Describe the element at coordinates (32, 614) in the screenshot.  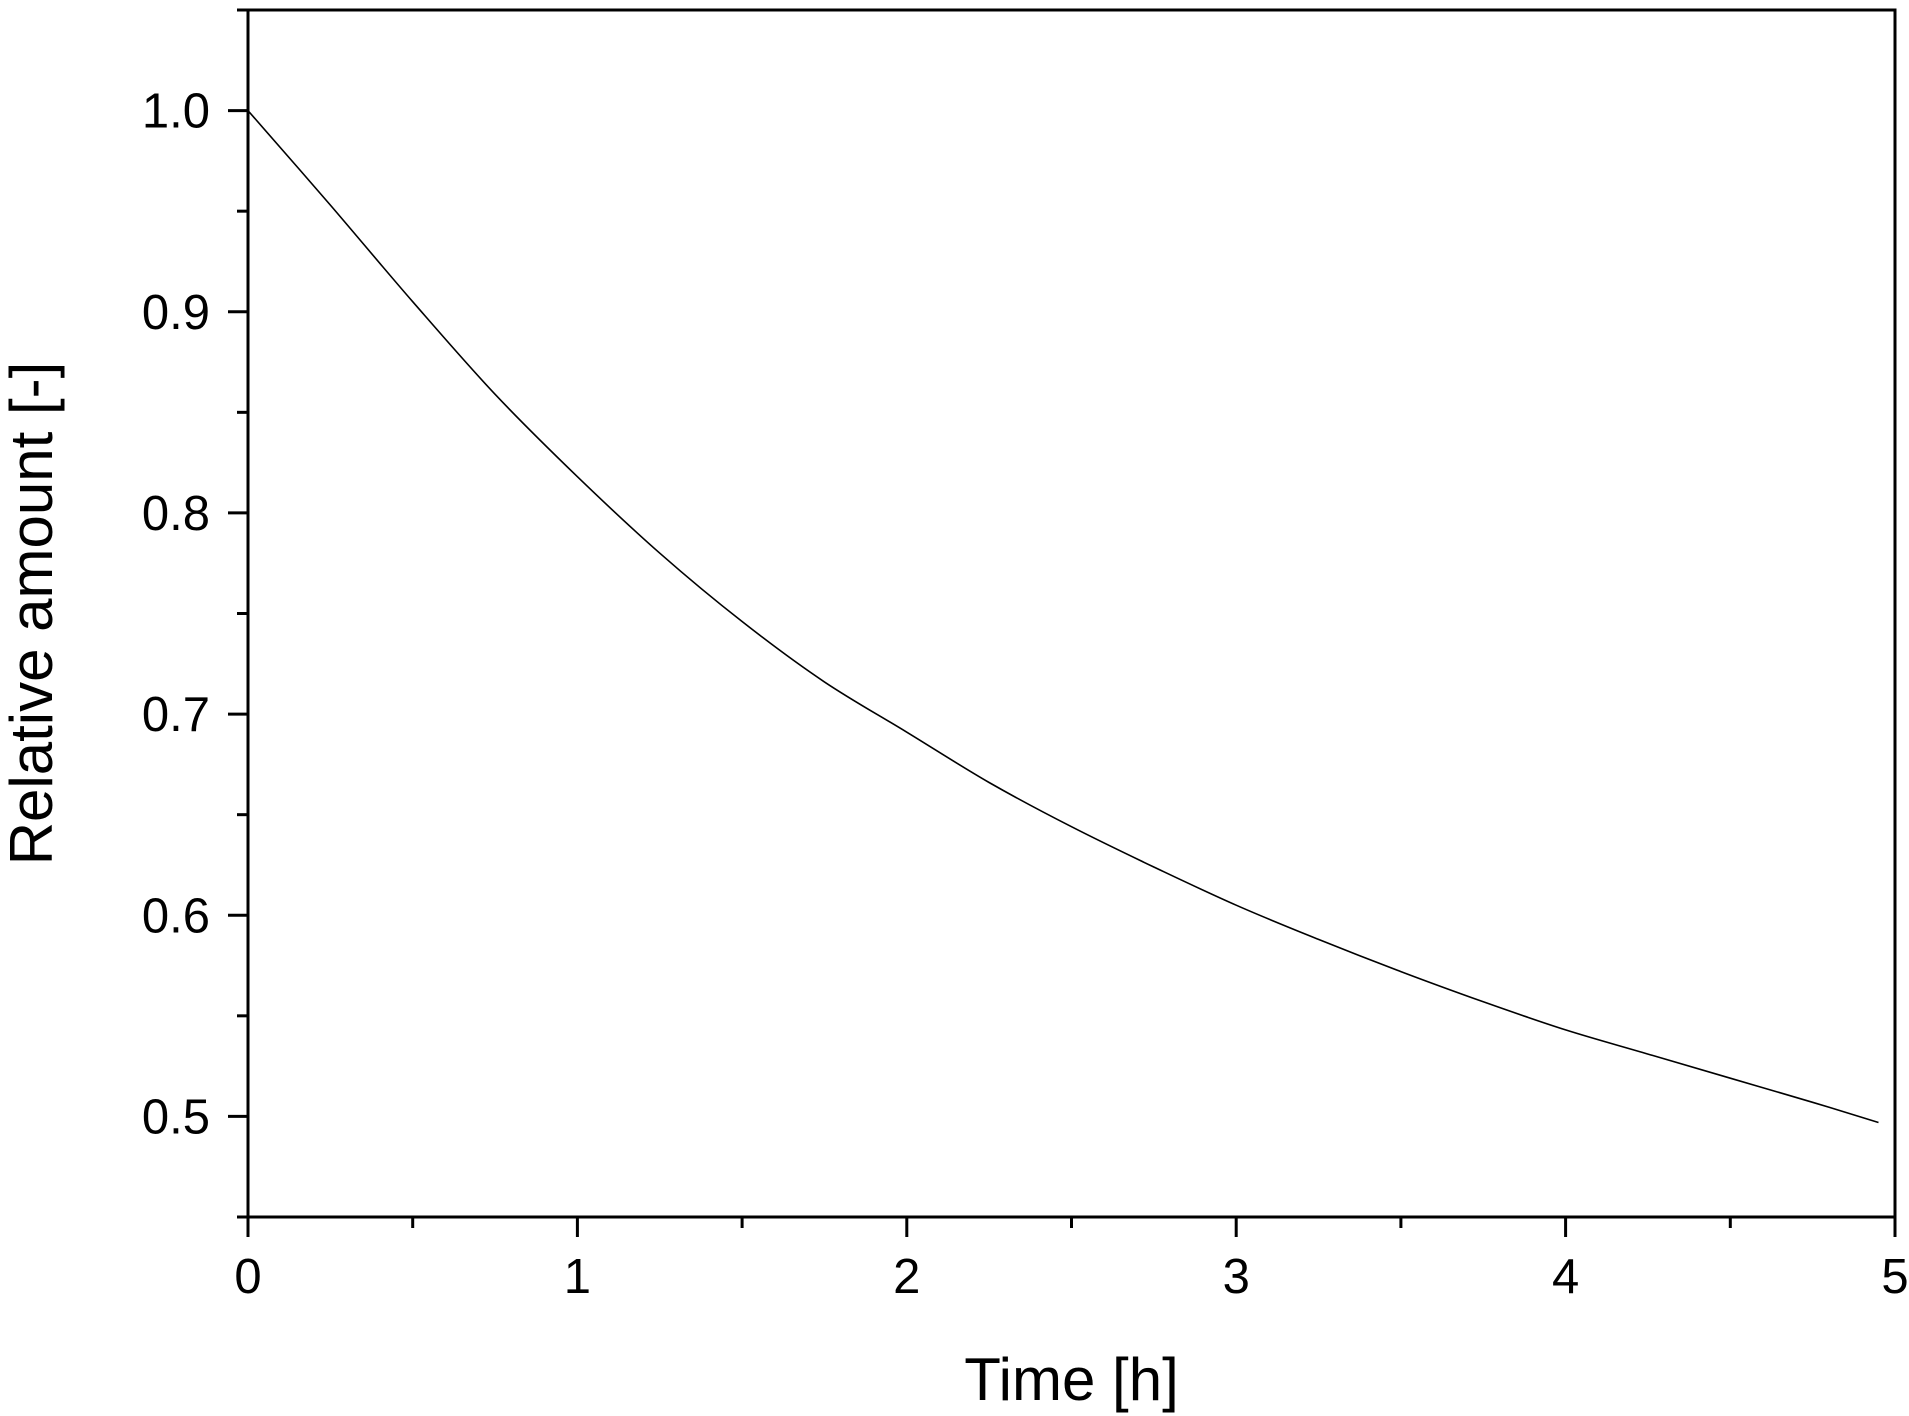
I see `y-axis-title: Relative amount [-]` at that location.